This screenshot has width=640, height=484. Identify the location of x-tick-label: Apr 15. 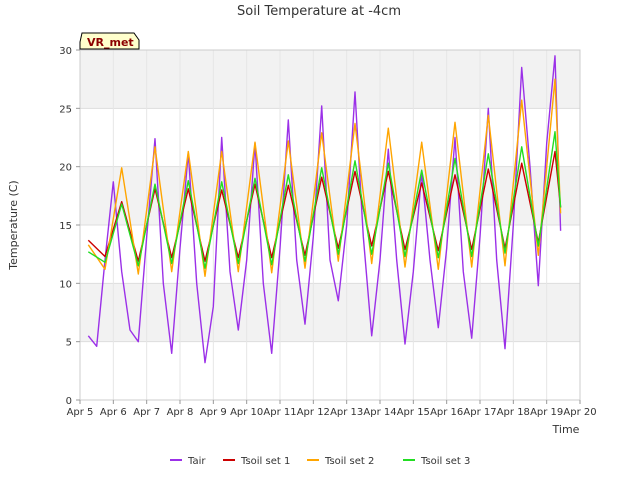
(413, 412).